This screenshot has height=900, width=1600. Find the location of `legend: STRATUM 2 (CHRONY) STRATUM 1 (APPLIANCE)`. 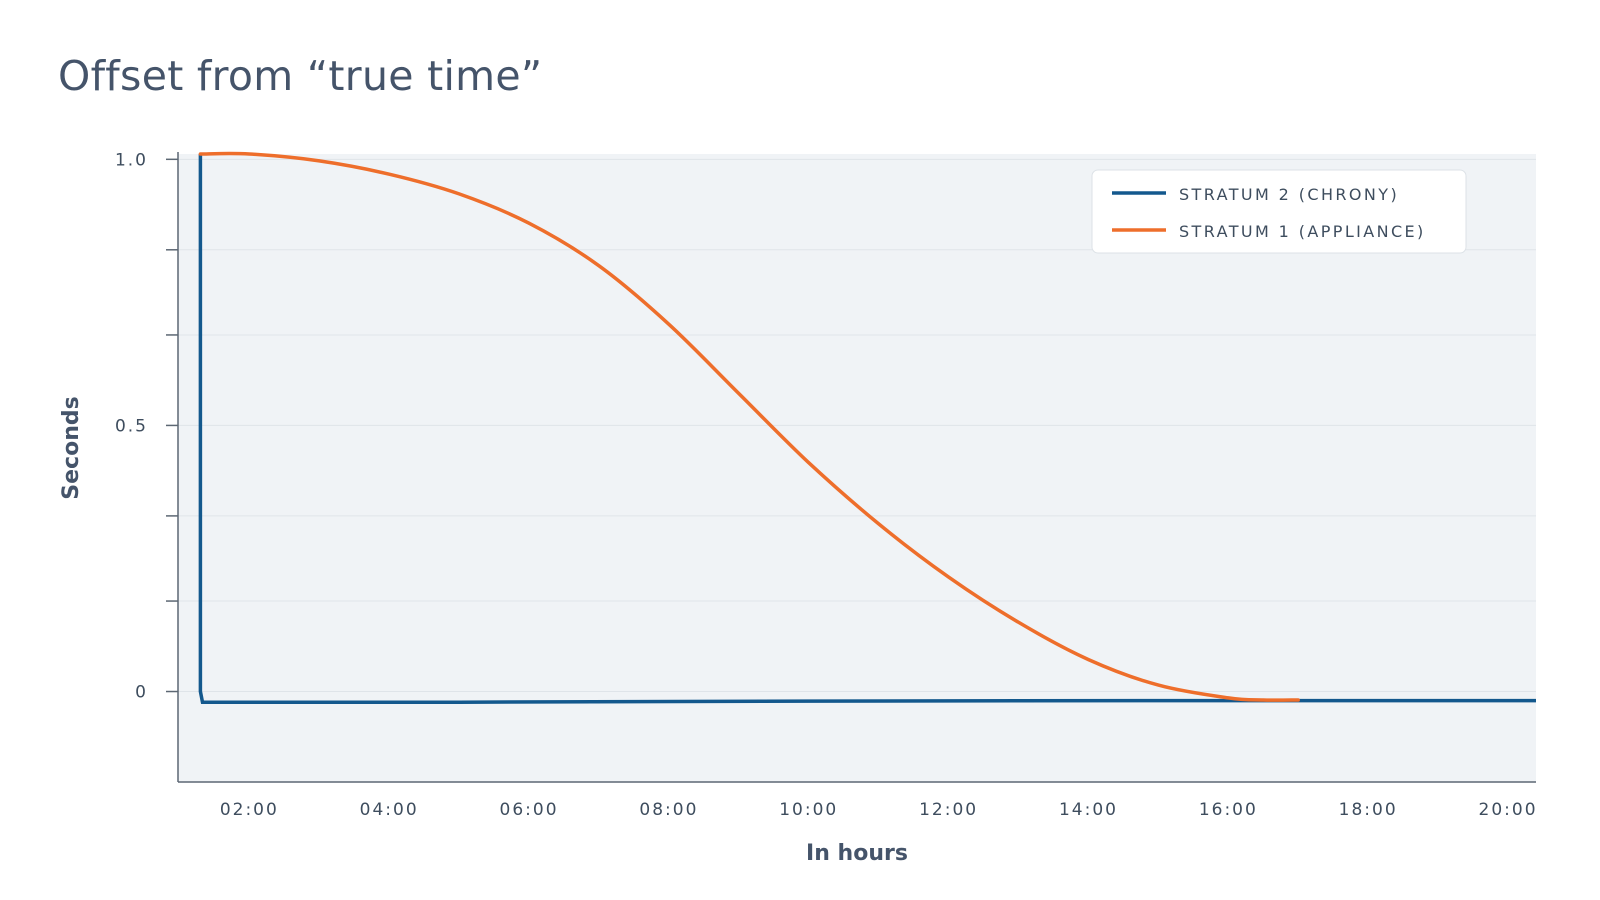

legend: STRATUM 2 (CHRONY) STRATUM 1 (APPLIANCE) is located at coordinates (1279, 211).